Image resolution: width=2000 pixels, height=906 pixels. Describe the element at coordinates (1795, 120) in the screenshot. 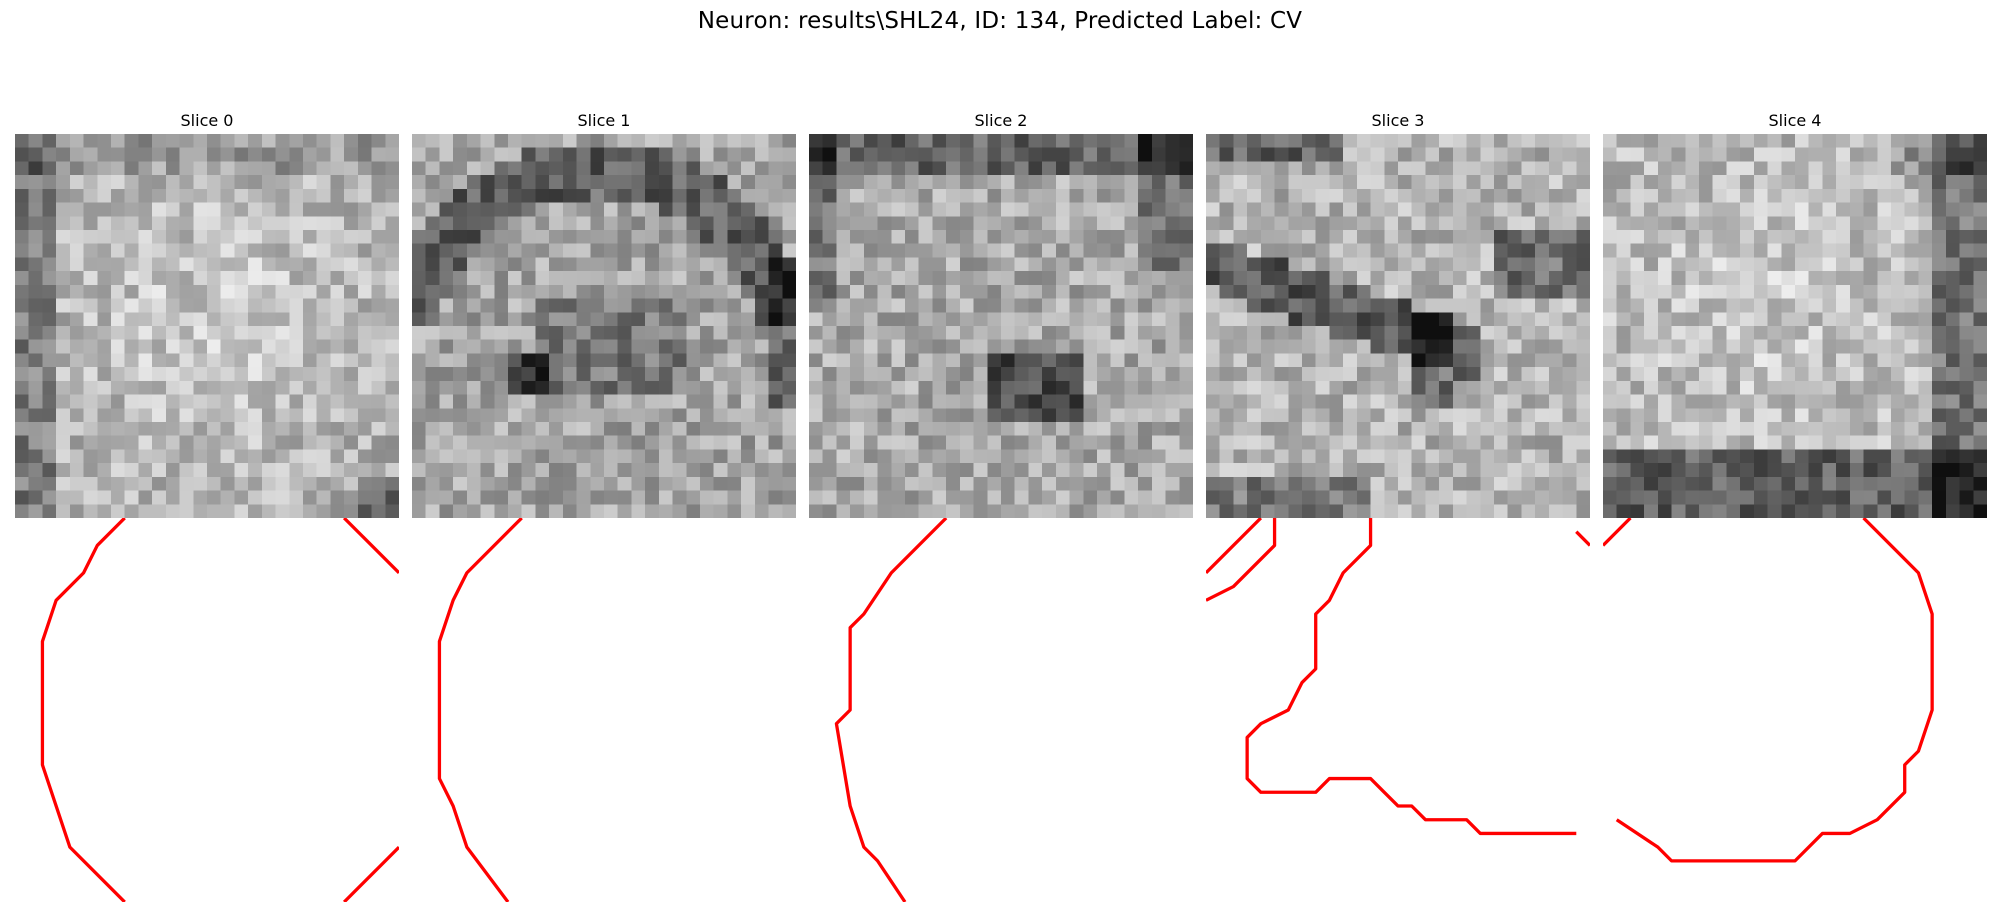

I see `slice-title-4: Slice 4` at that location.